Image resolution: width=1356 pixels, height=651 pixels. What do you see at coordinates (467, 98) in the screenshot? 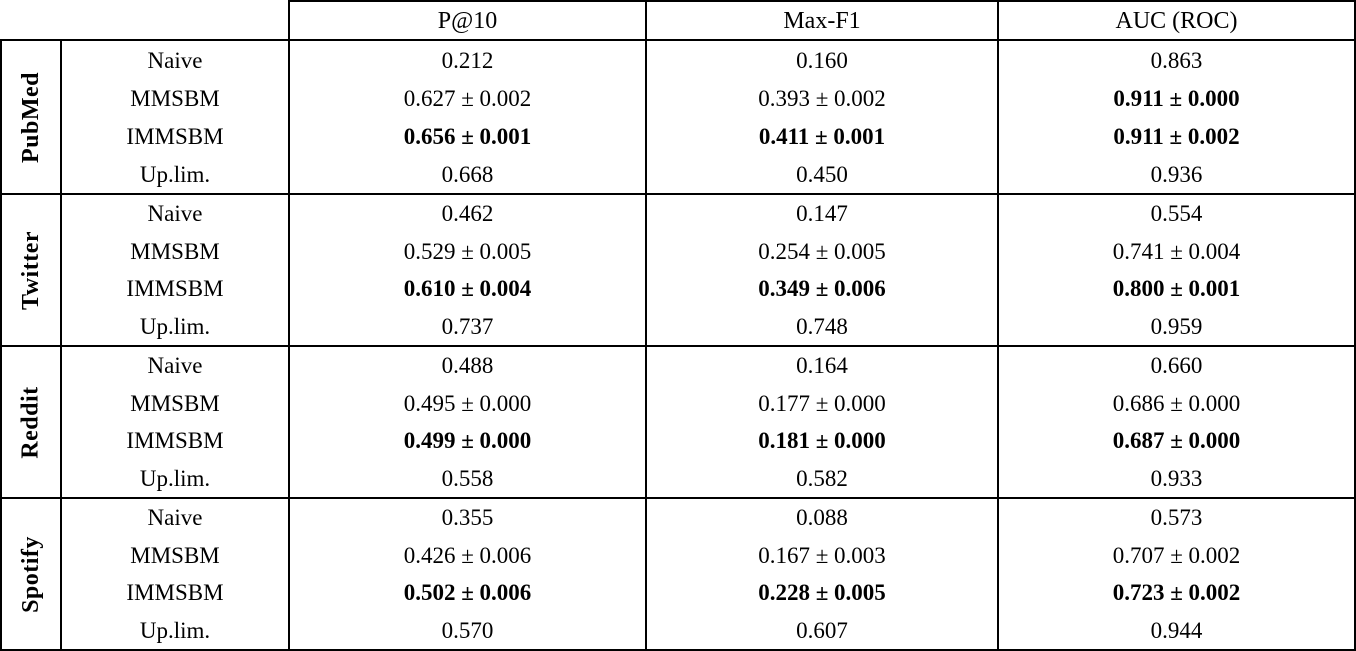
I see `metric-value: 0.627 ± 0.002` at bounding box center [467, 98].